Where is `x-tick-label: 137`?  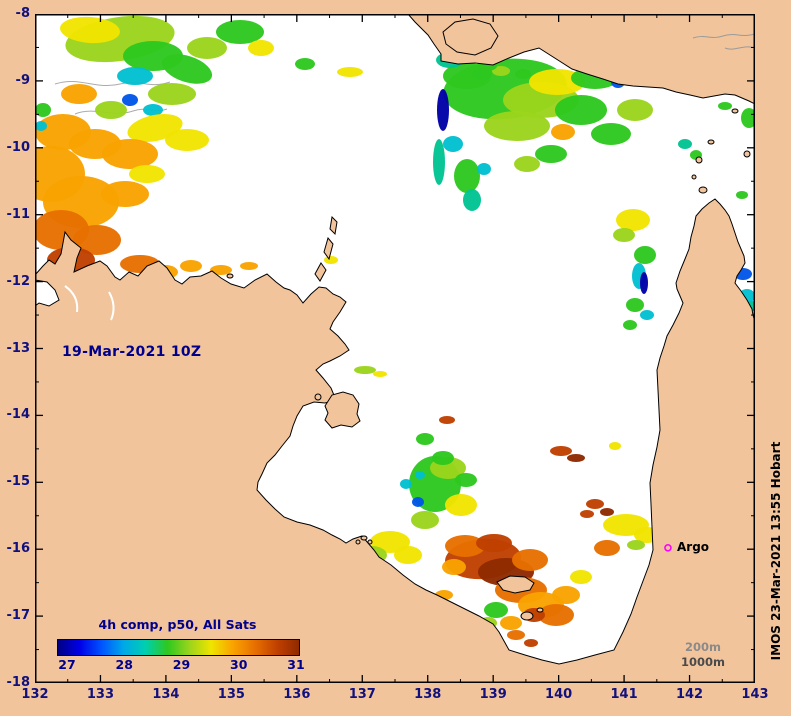 x-tick-label: 137 is located at coordinates (362, 694).